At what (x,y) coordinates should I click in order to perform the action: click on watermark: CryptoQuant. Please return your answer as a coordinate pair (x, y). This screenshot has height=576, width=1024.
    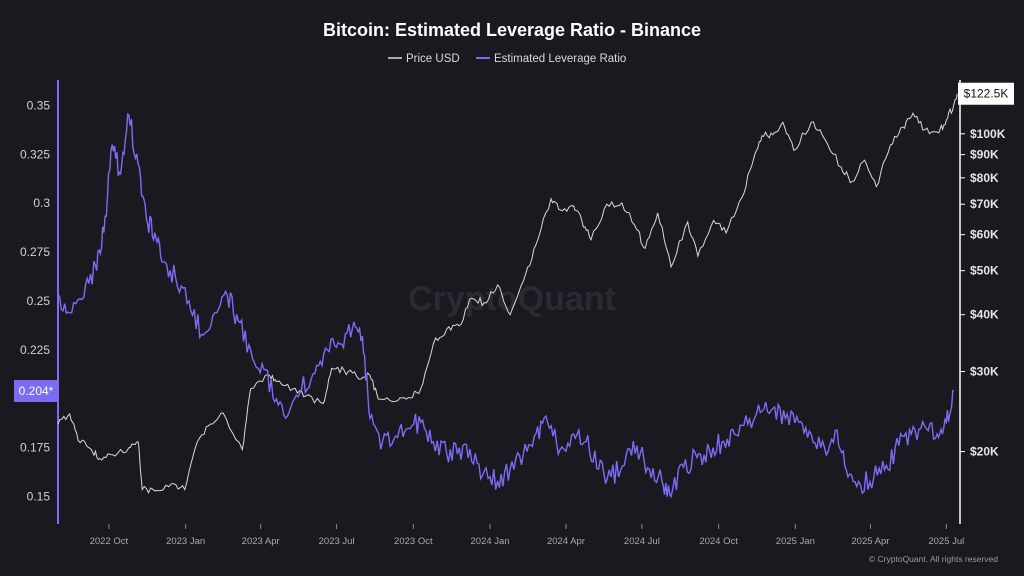
    Looking at the image, I should click on (512, 299).